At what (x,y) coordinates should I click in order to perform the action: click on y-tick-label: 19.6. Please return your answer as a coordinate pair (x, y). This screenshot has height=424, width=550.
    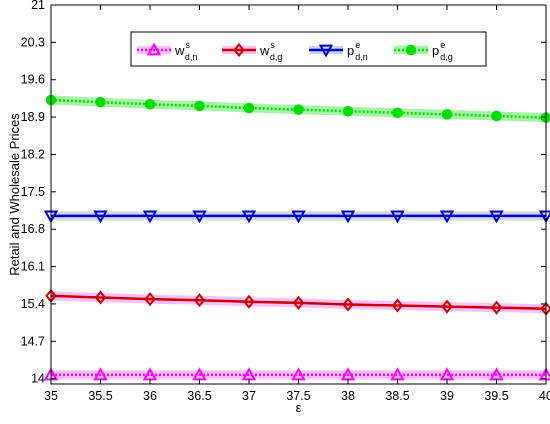
    Looking at the image, I should click on (33, 80).